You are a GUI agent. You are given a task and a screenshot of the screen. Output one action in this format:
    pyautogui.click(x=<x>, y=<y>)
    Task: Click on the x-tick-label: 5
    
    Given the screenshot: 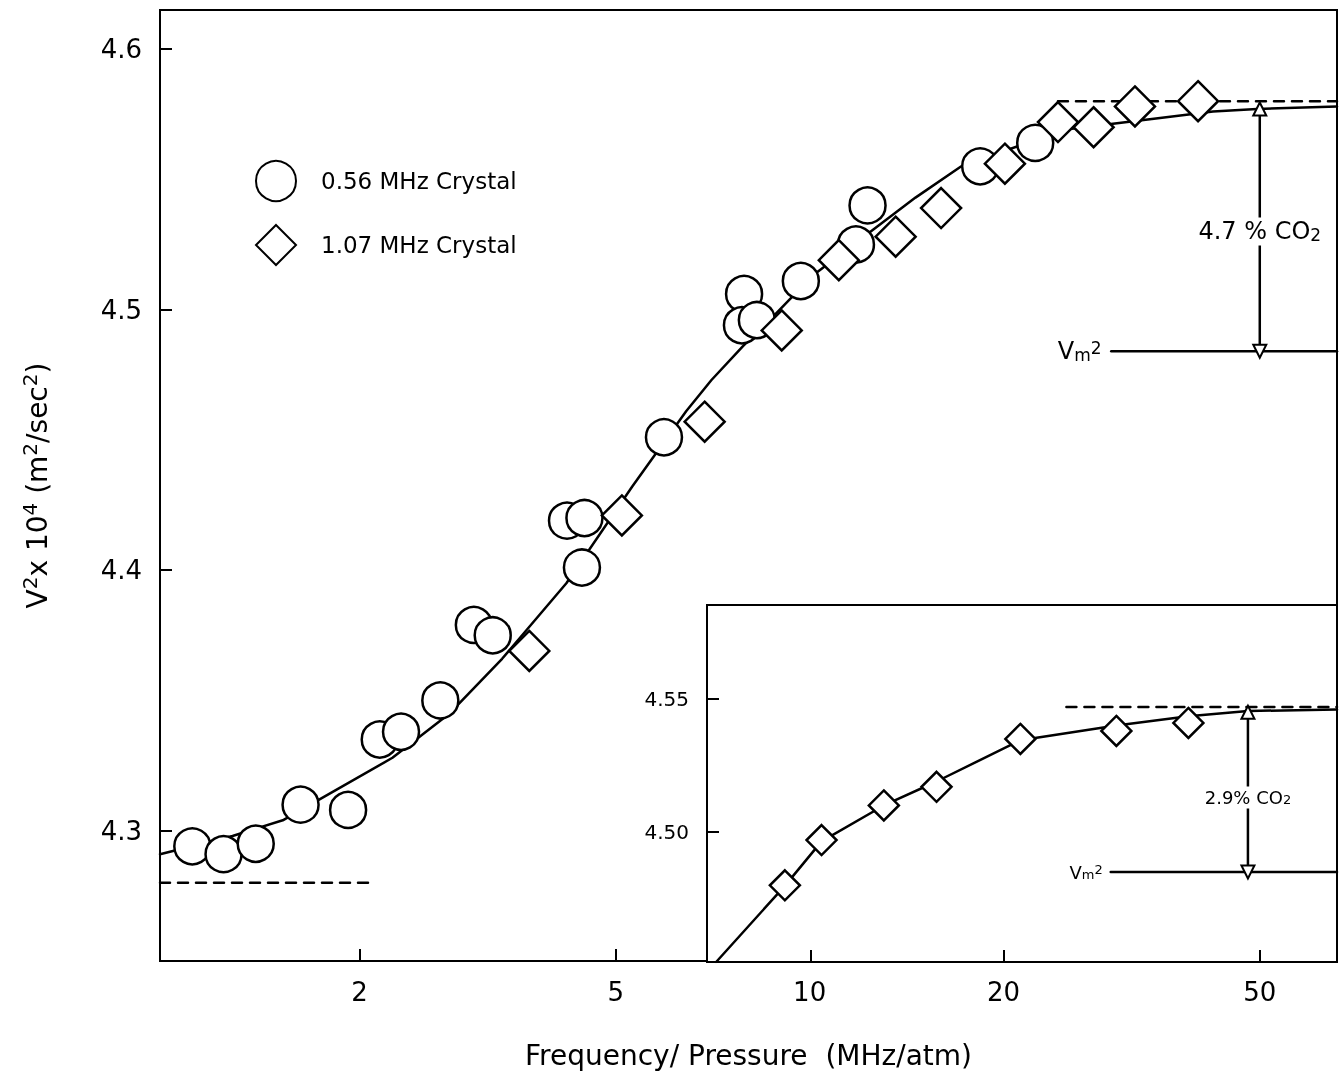 What is the action you would take?
    pyautogui.click(x=616, y=992)
    